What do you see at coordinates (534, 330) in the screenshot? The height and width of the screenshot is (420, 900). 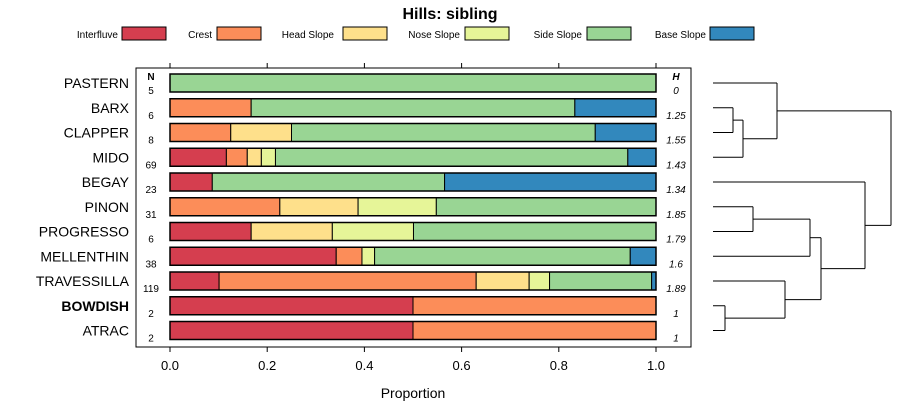 I see `bar-segment-atrac-crest` at bounding box center [534, 330].